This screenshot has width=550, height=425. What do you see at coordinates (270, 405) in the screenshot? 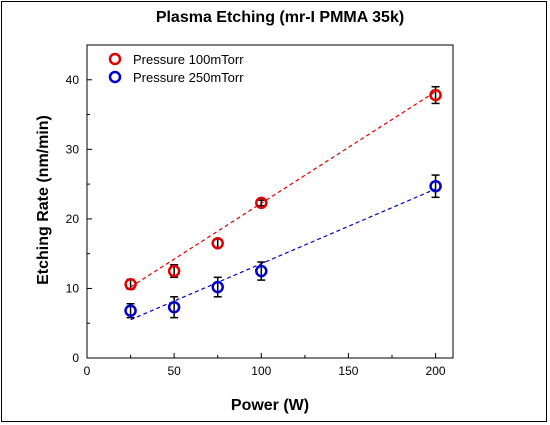
I see `x-axis-label: Power (W)` at bounding box center [270, 405].